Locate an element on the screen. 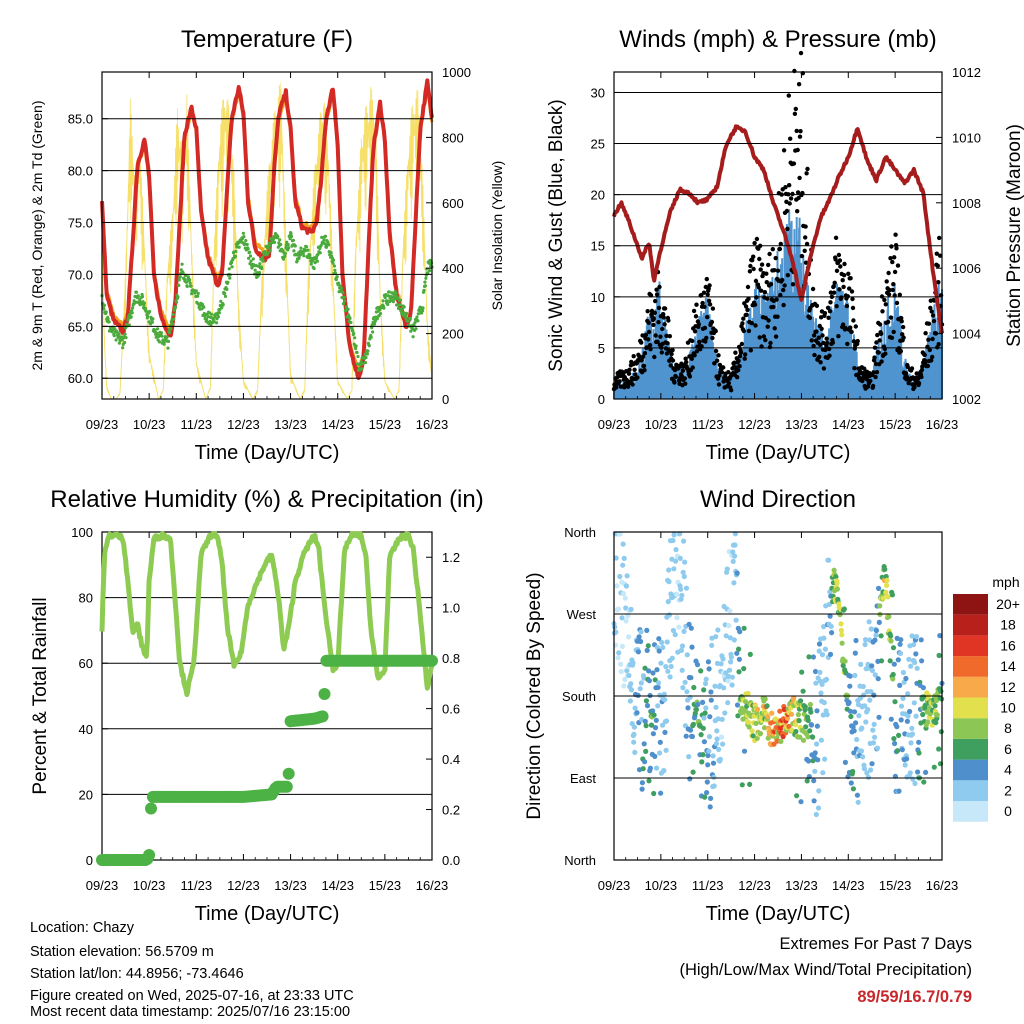 The height and width of the screenshot is (1024, 1024). y2-tick-label: 1004 is located at coordinates (966, 334).